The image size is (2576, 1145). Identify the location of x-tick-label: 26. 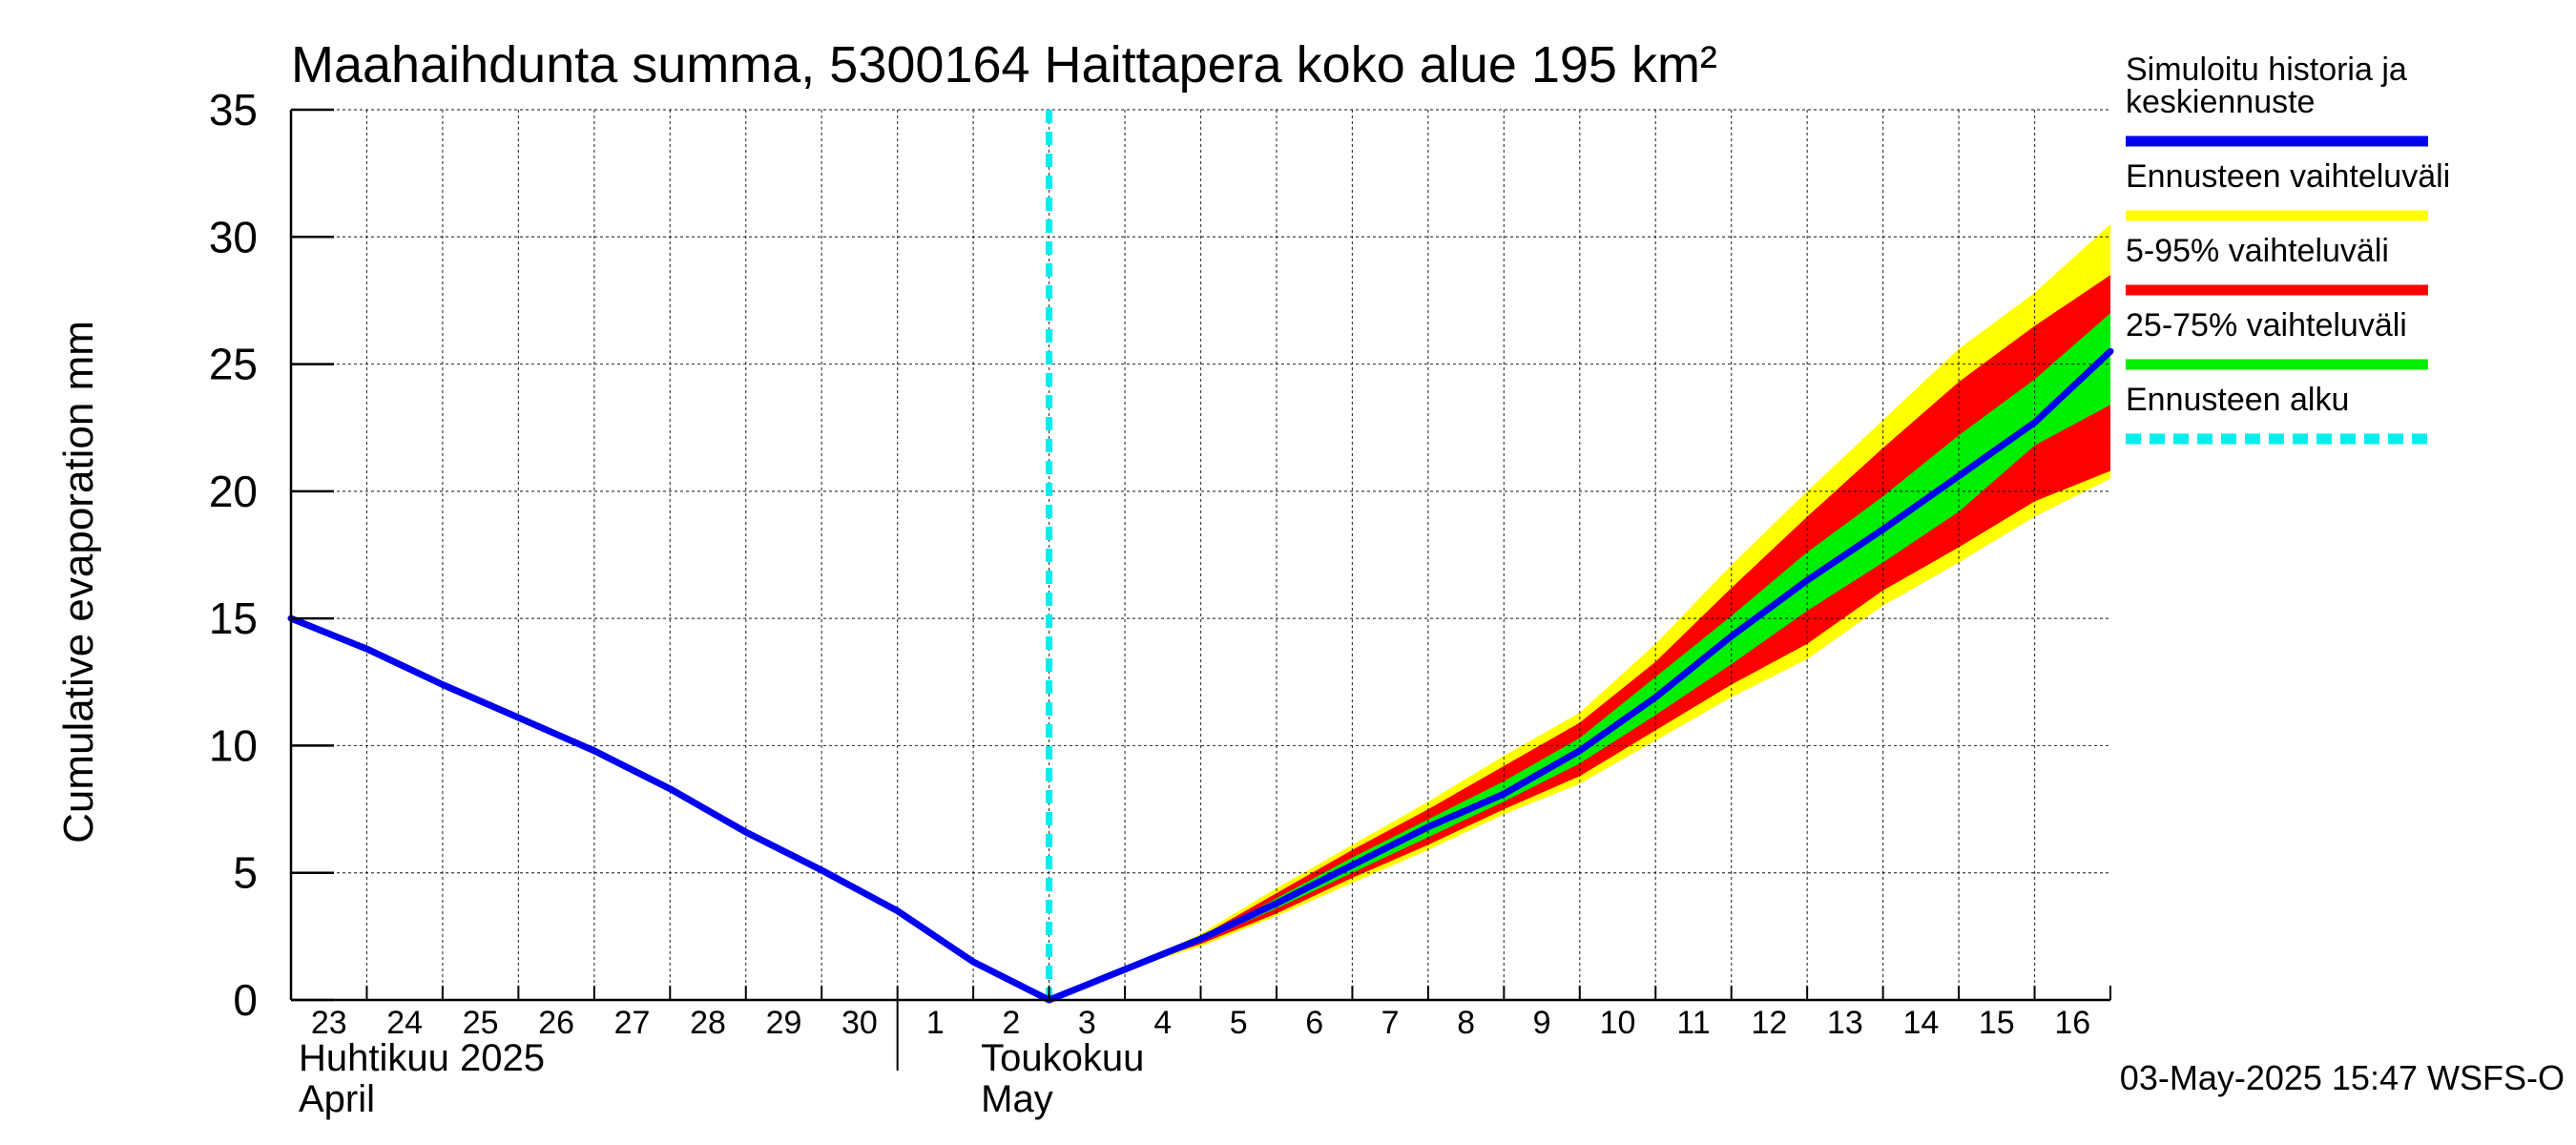
(556, 1023).